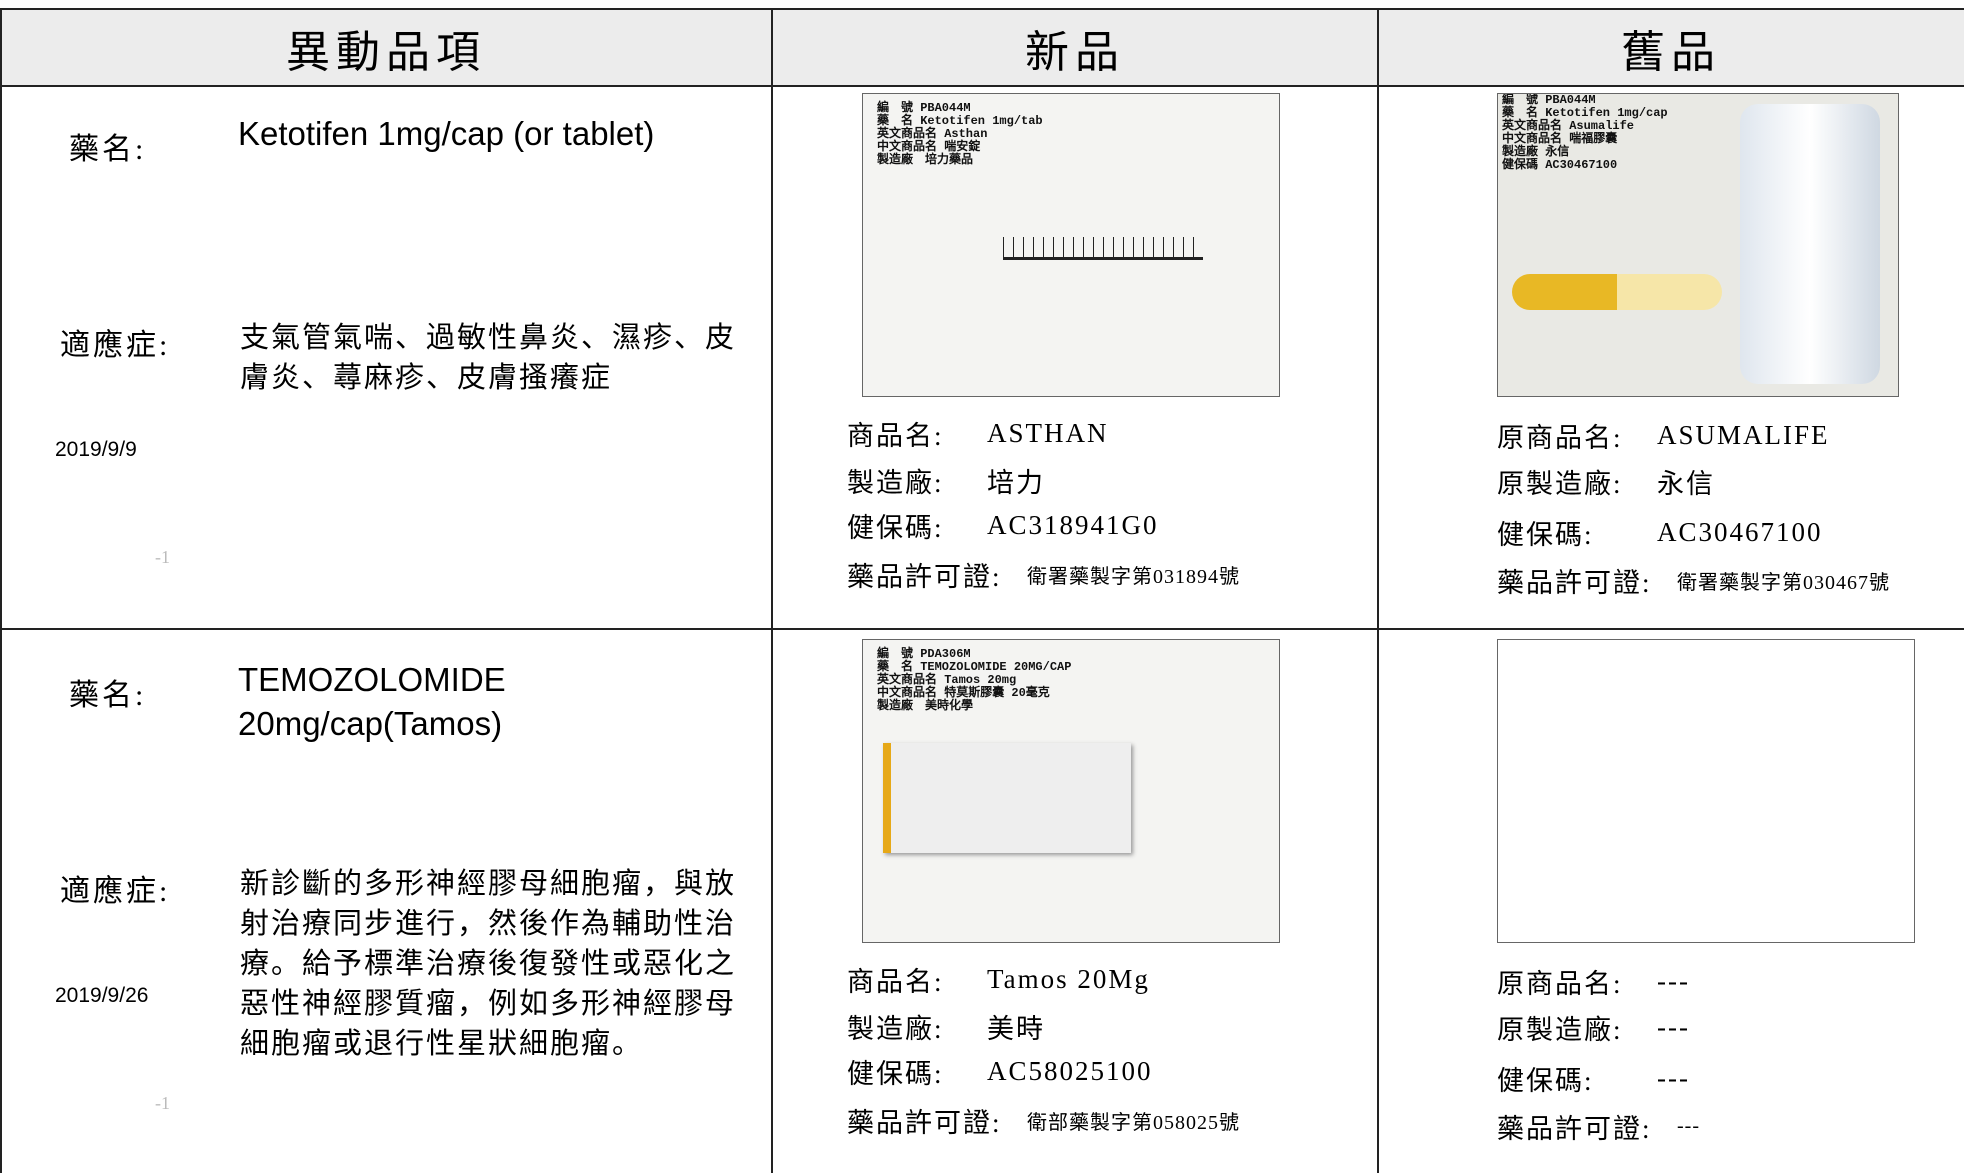 The height and width of the screenshot is (1173, 1964). Describe the element at coordinates (978, 433) in the screenshot. I see `field: 商品名: ASTHAN` at that location.